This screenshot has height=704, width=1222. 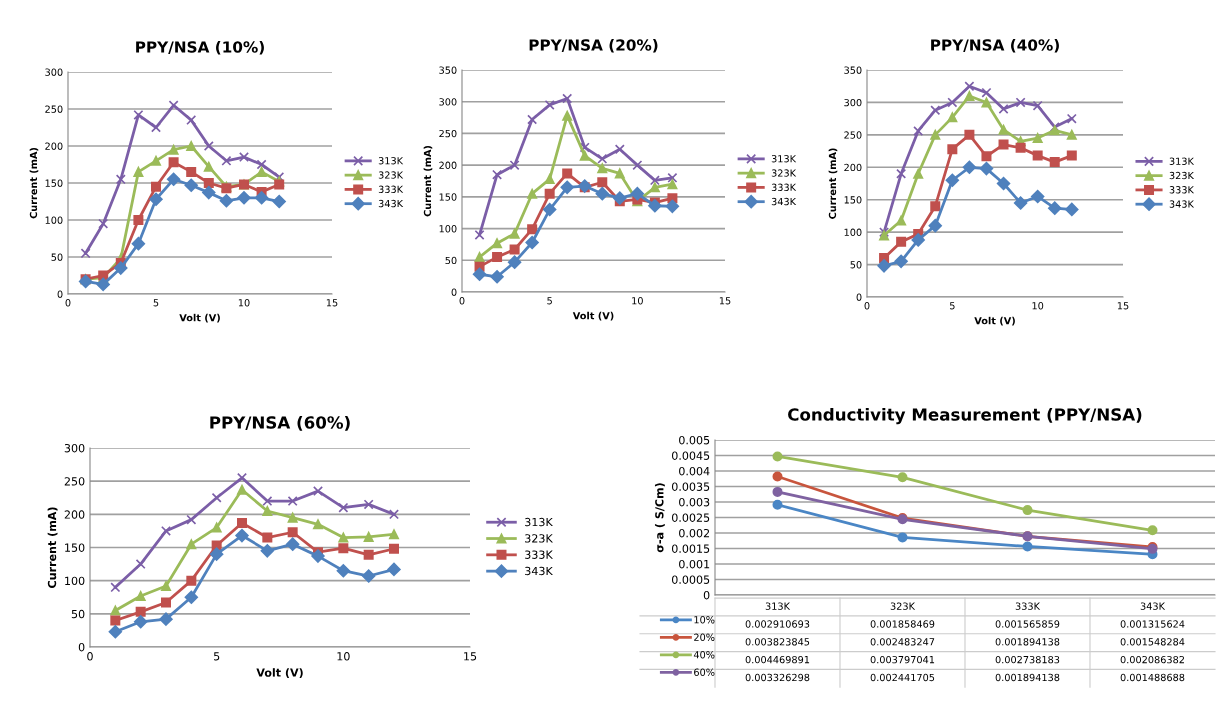 What do you see at coordinates (902, 677) in the screenshot?
I see `data-label: 0.002441705` at bounding box center [902, 677].